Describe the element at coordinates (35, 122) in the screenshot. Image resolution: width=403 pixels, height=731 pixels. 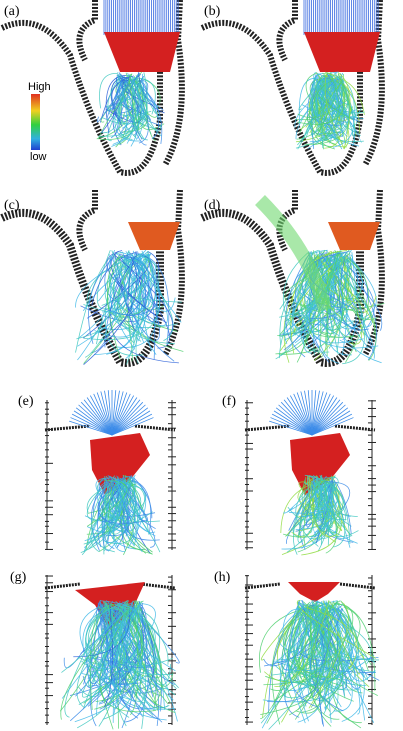
I see `colorbar` at that location.